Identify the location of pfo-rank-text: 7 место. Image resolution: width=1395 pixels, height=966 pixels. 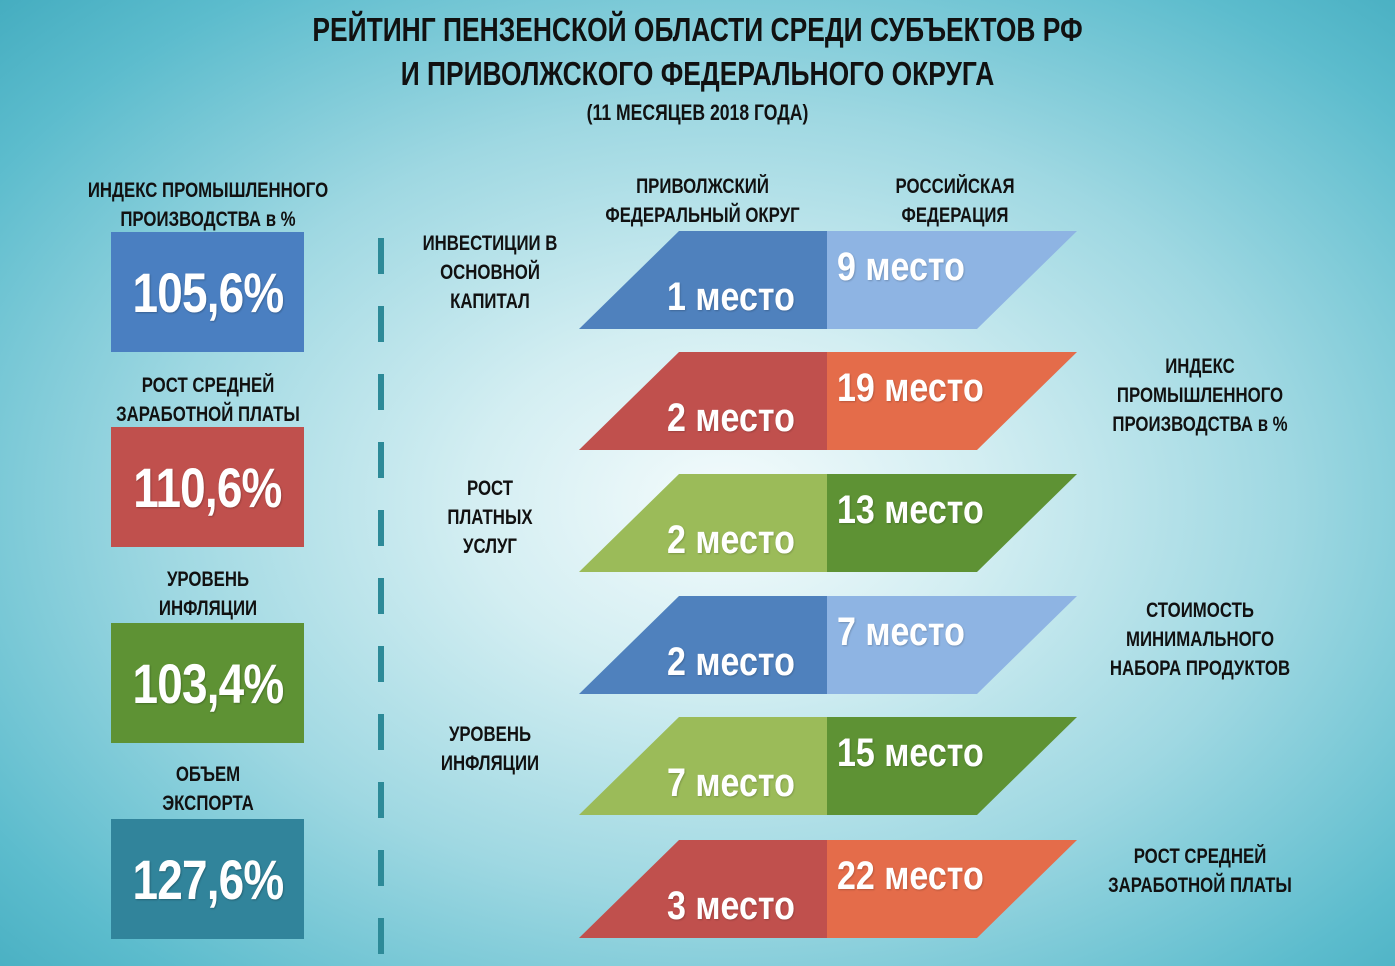
(731, 783).